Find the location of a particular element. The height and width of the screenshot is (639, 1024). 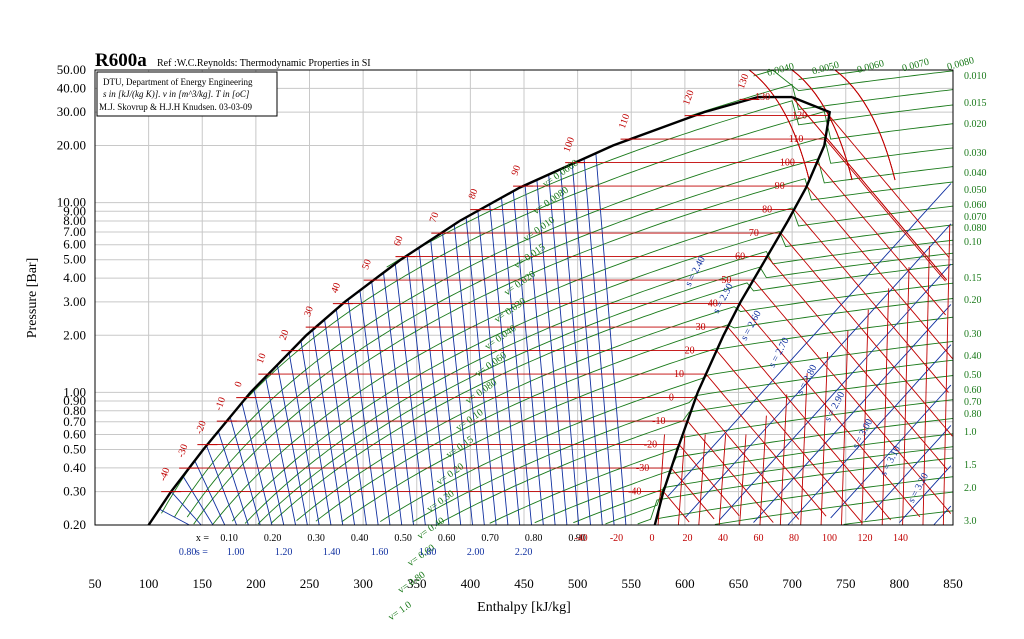

y-tick-label: 5.00 is located at coordinates (74, 259).